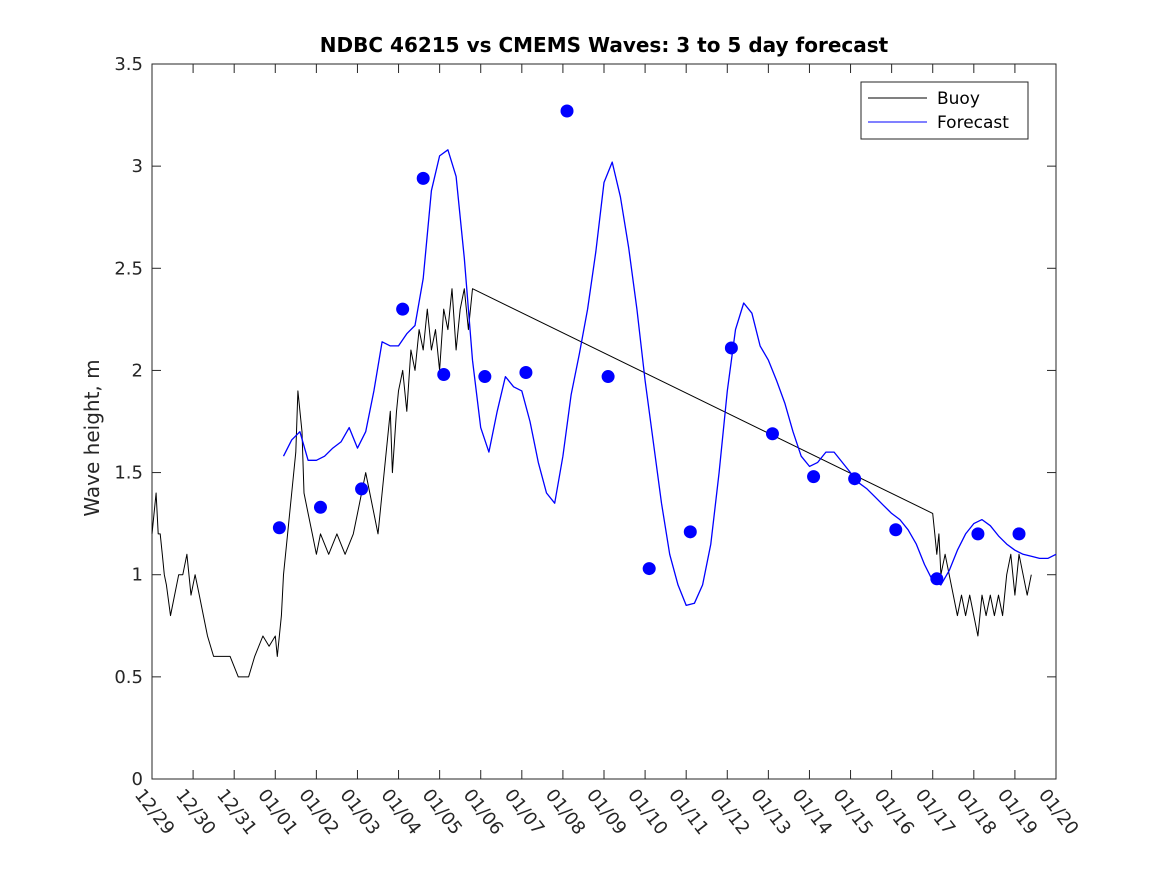 This screenshot has width=1167, height=875. What do you see at coordinates (128, 677) in the screenshot?
I see `y-tick-label: 0.5` at bounding box center [128, 677].